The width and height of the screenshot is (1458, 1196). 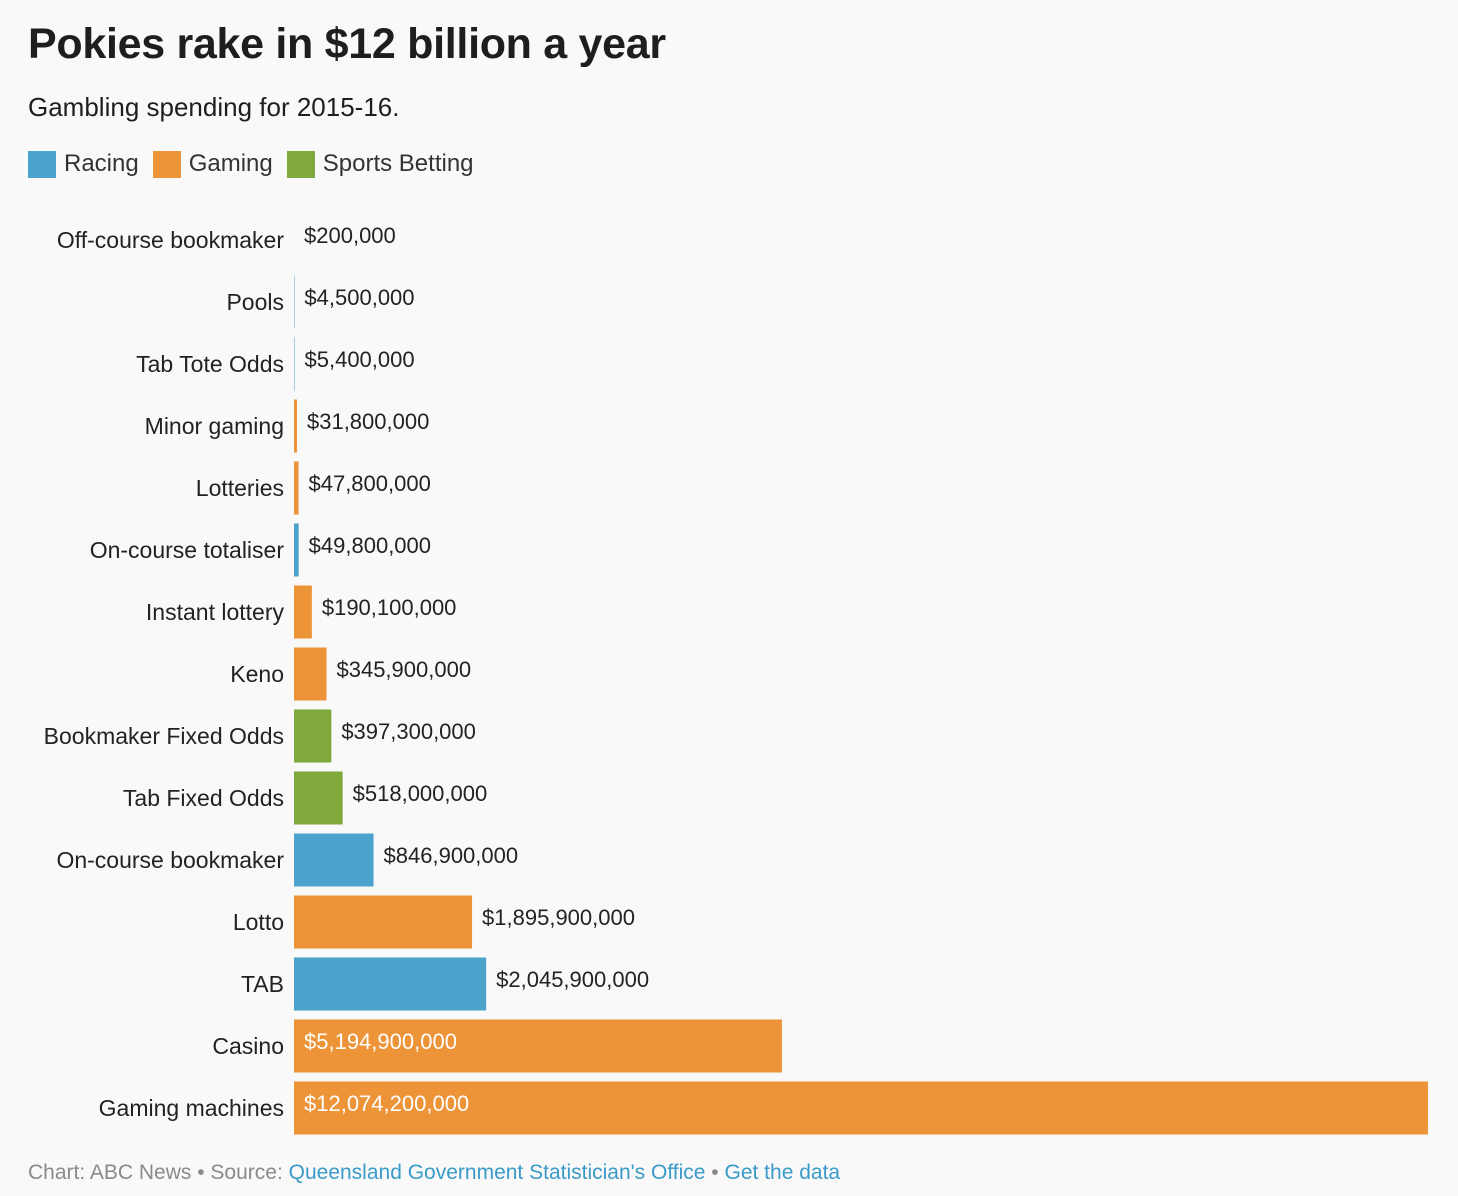 I want to click on value-label-on-course-totaliser: $49,800,000, so click(x=370, y=545).